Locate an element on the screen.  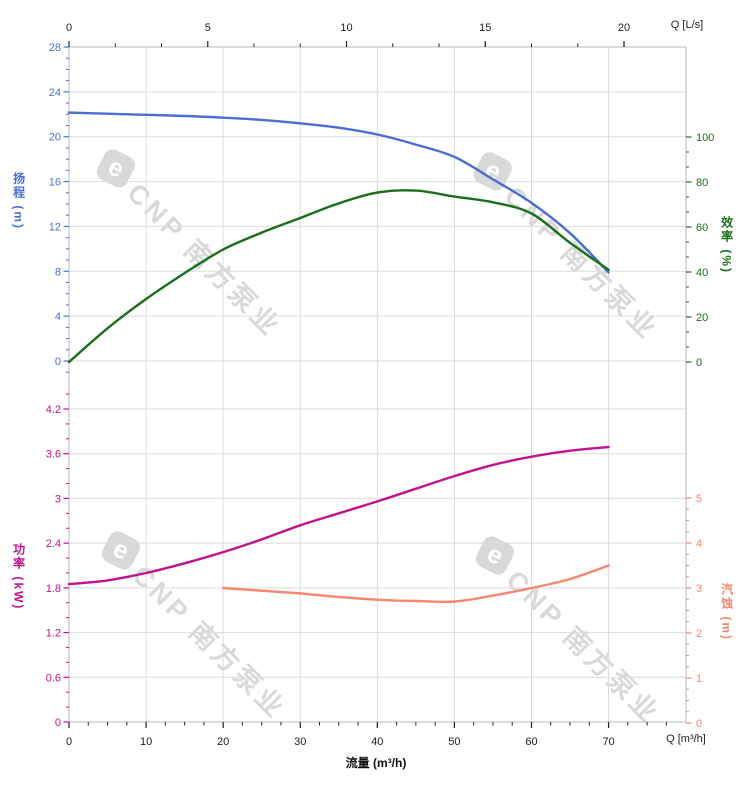
flow-axis-title: 流量 (m³/h) is located at coordinates (376, 763).